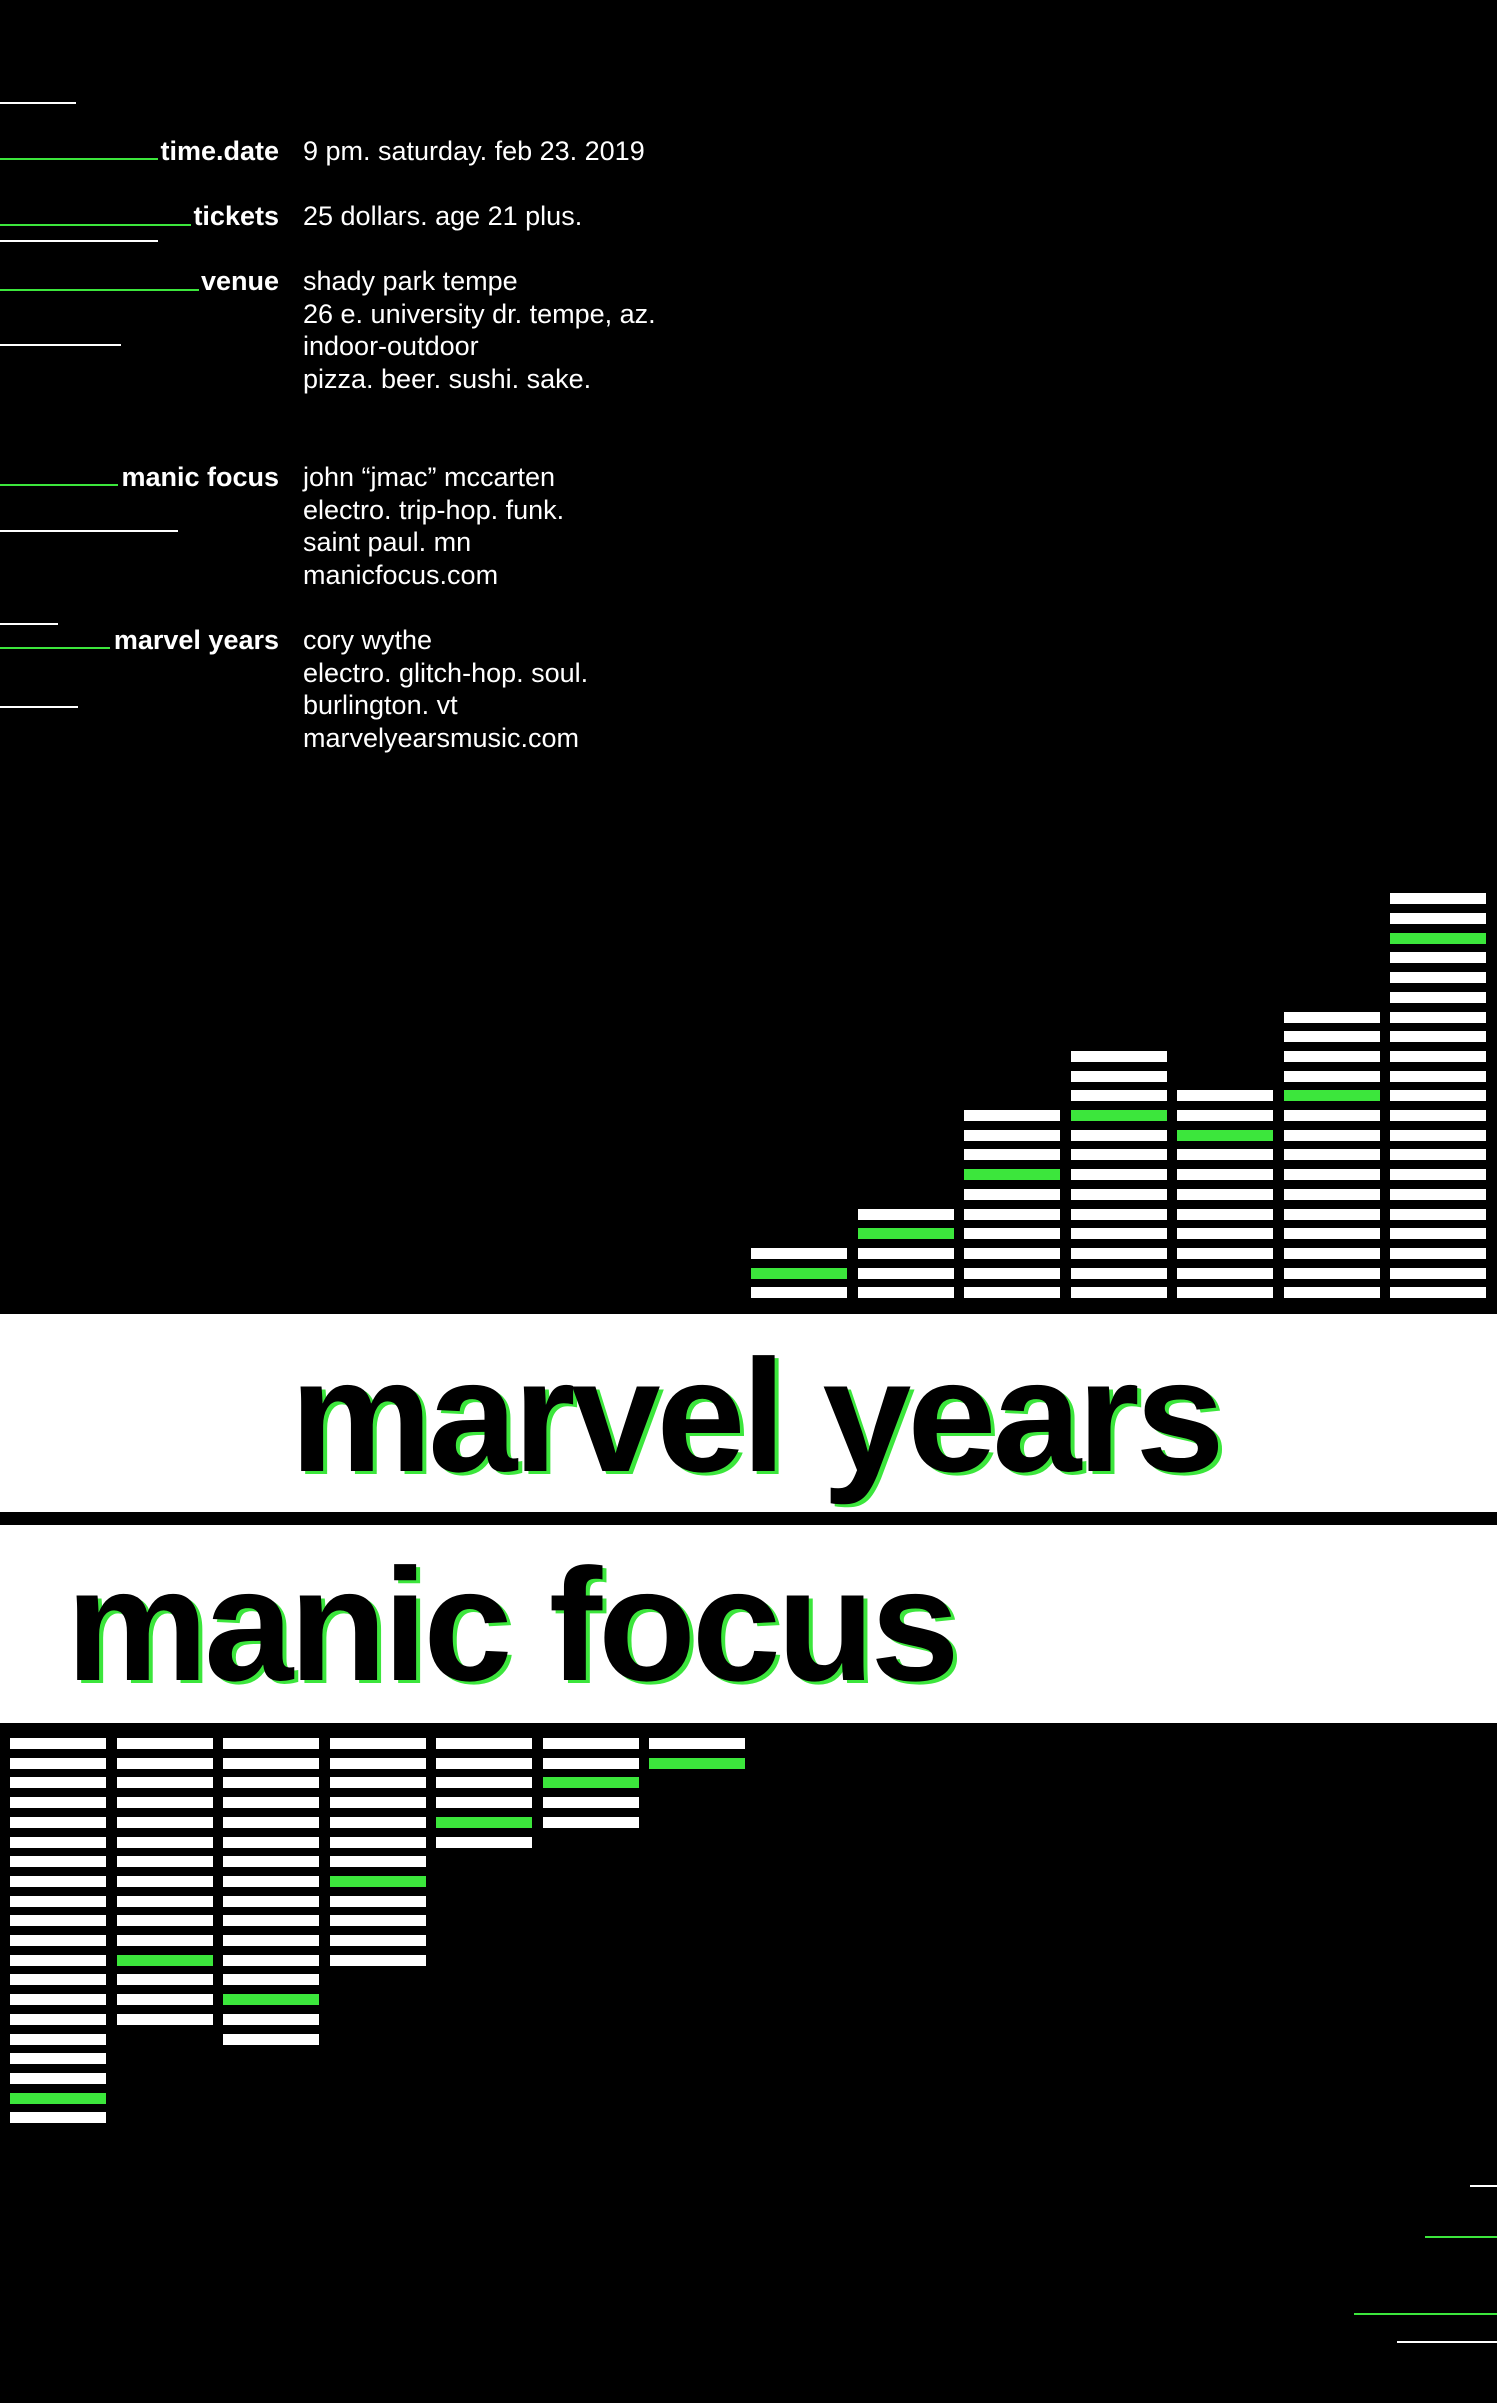 This screenshot has height=2403, width=1497. Describe the element at coordinates (441, 737) in the screenshot. I see `detail-line: marvelyearsmusic.com` at that location.